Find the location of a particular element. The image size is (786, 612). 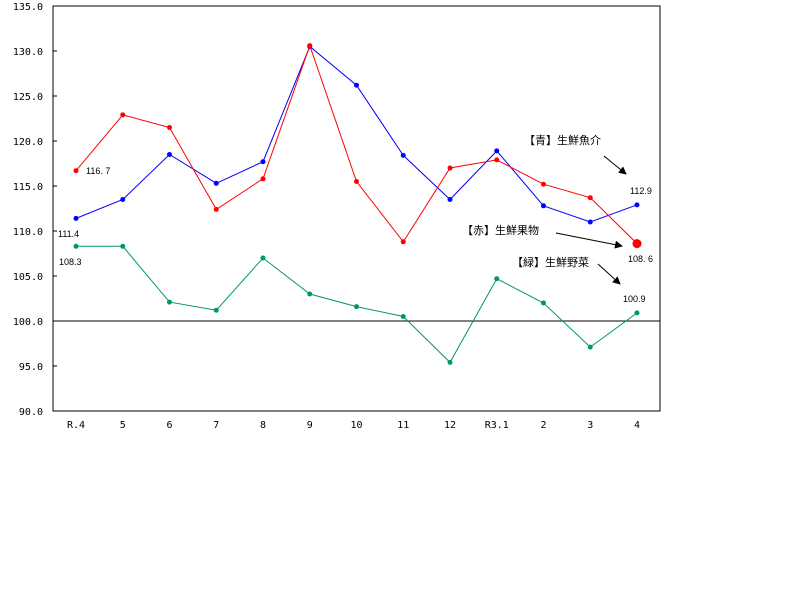

x-tick-label: 4 is located at coordinates (637, 425).